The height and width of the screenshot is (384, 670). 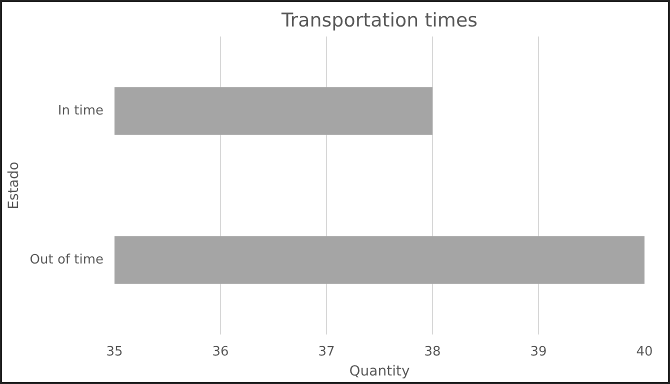 What do you see at coordinates (538, 352) in the screenshot?
I see `x-tick-label: 39` at bounding box center [538, 352].